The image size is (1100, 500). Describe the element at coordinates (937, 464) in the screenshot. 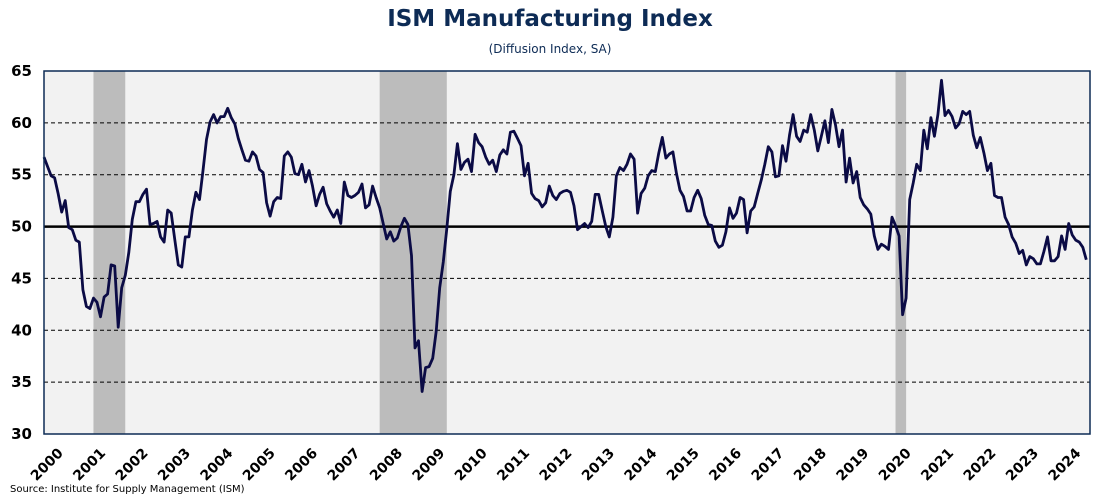

I see `x-tick-label: 2021` at that location.